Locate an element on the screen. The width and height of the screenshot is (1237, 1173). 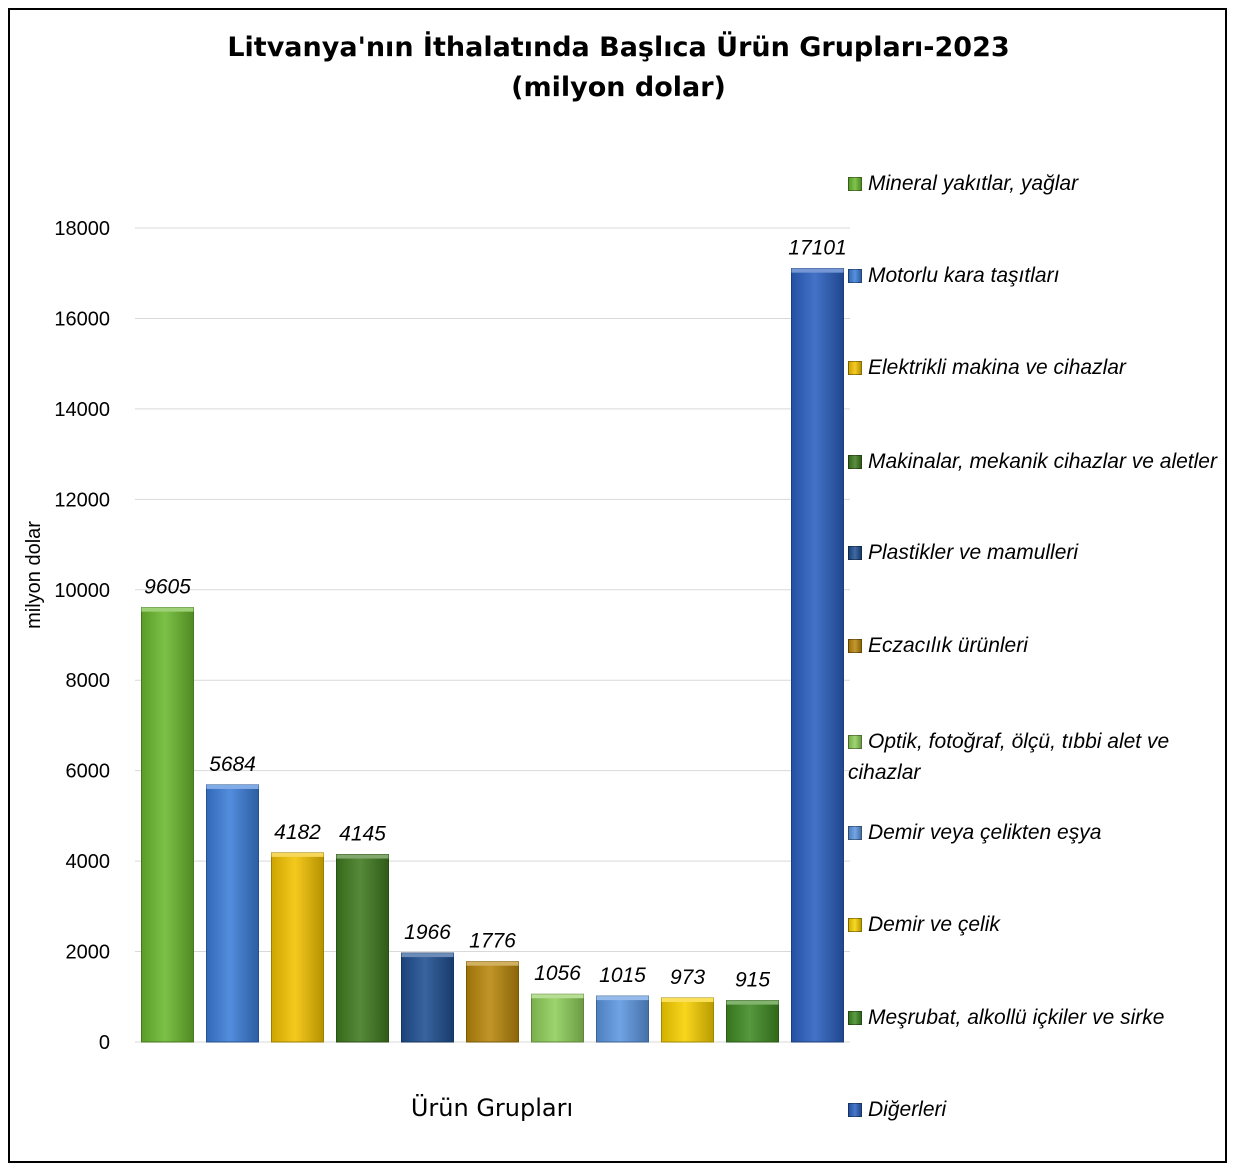
legend-item: Diğerleri is located at coordinates (1038, 1109).